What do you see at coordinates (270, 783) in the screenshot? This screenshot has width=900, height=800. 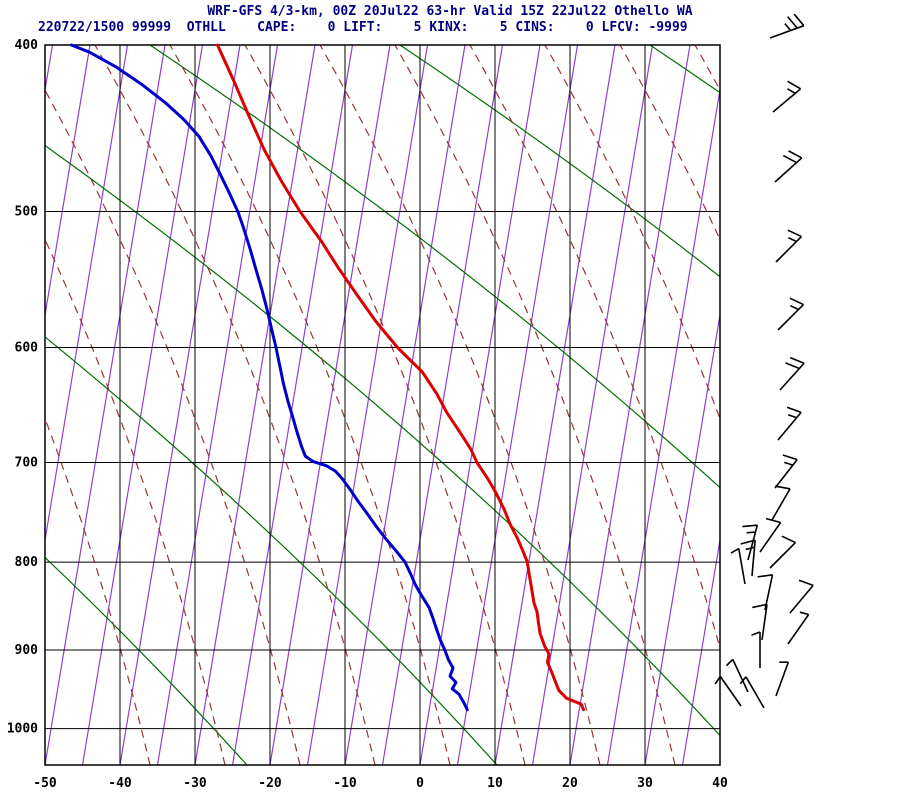 I see `temperature-tick-label: -20` at bounding box center [270, 783].